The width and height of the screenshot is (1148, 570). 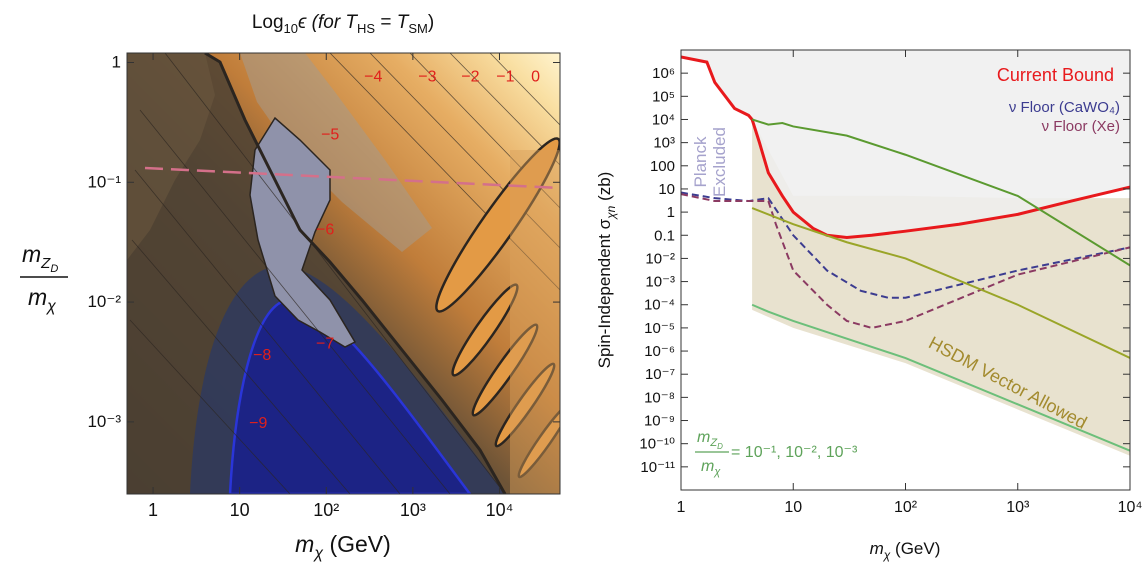 I want to click on y-tick-label: 10⁻¹, so click(x=104, y=181).